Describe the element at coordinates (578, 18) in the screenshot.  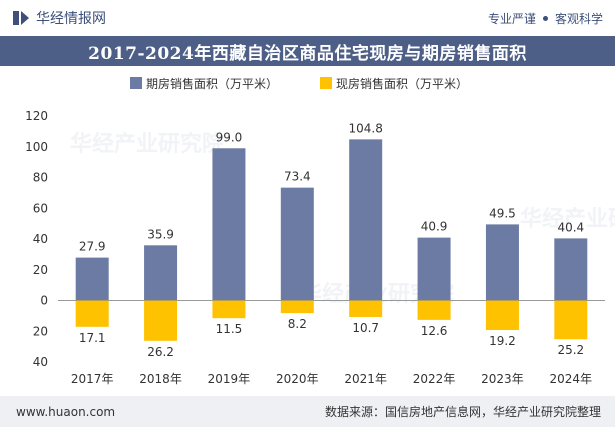
I see `slogan-right: 客观科学` at that location.